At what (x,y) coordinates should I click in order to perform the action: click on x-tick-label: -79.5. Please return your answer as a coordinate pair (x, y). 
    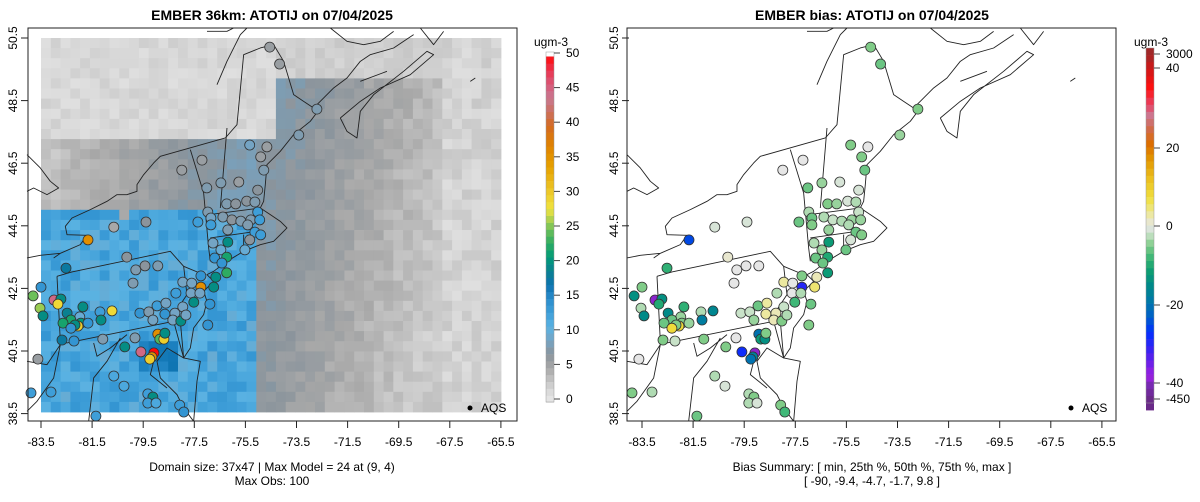
    Looking at the image, I should click on (144, 442).